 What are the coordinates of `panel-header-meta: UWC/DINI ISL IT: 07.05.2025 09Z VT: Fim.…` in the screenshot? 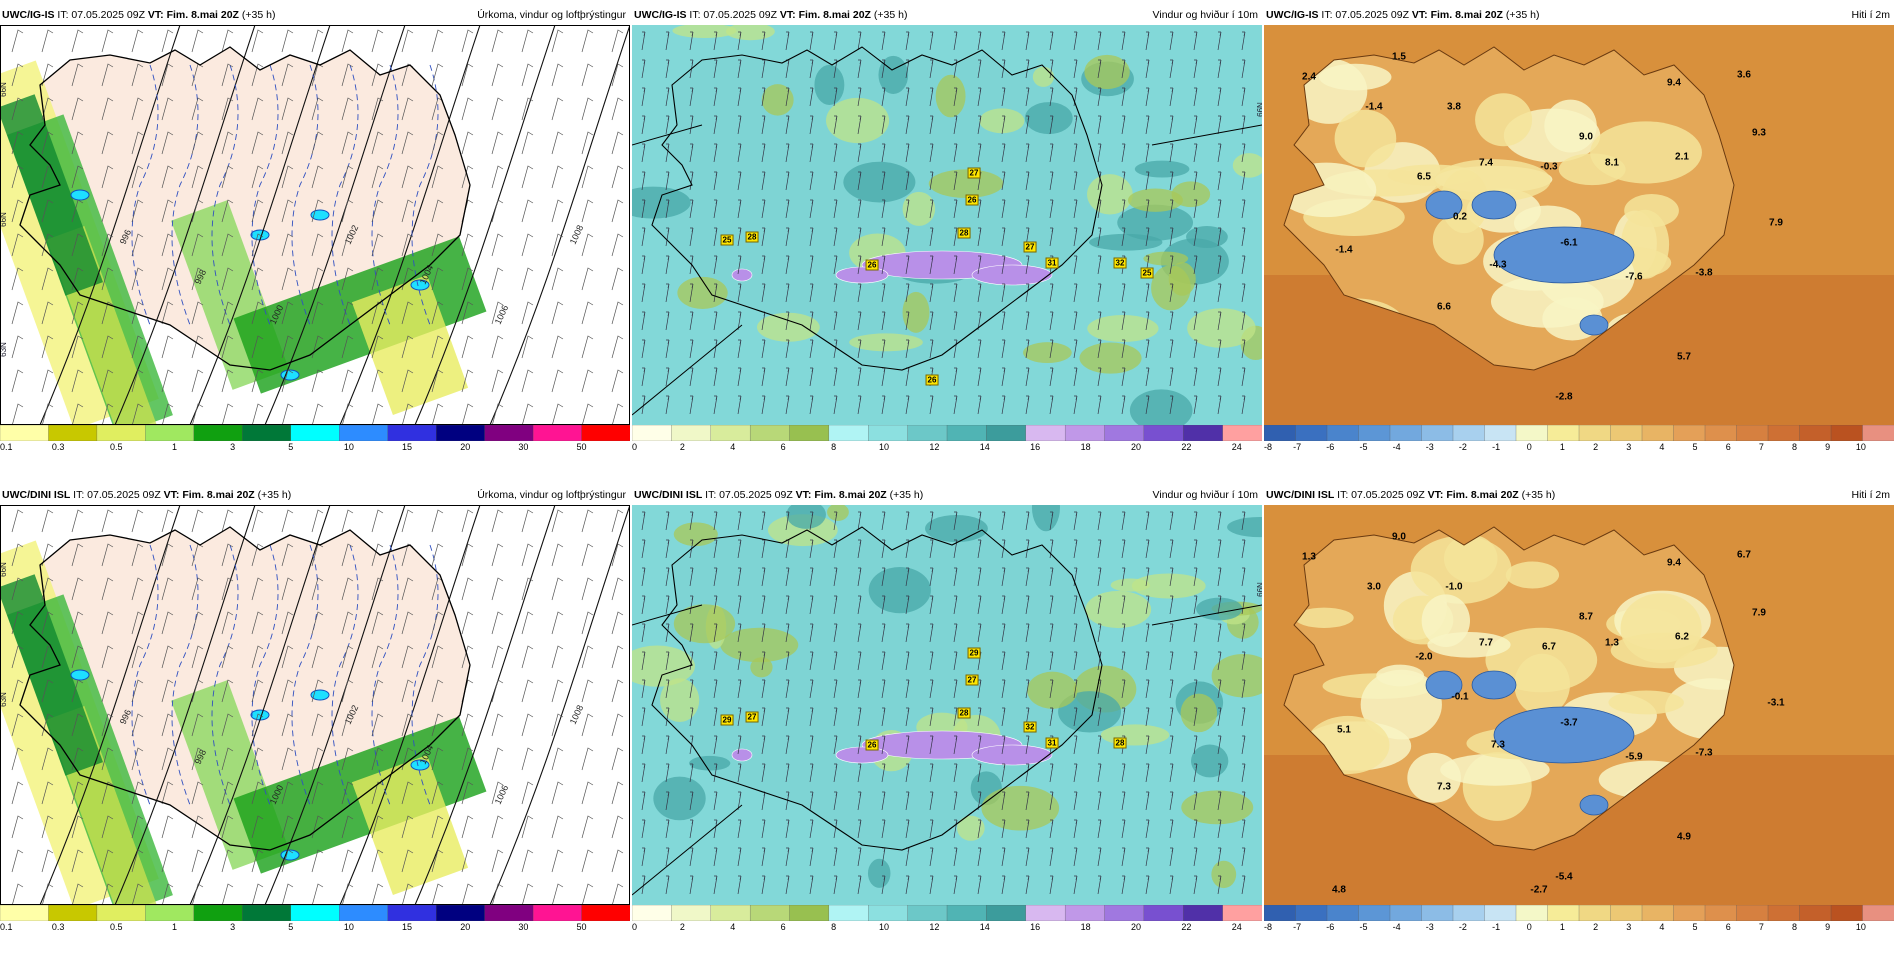 It's located at (778, 495).